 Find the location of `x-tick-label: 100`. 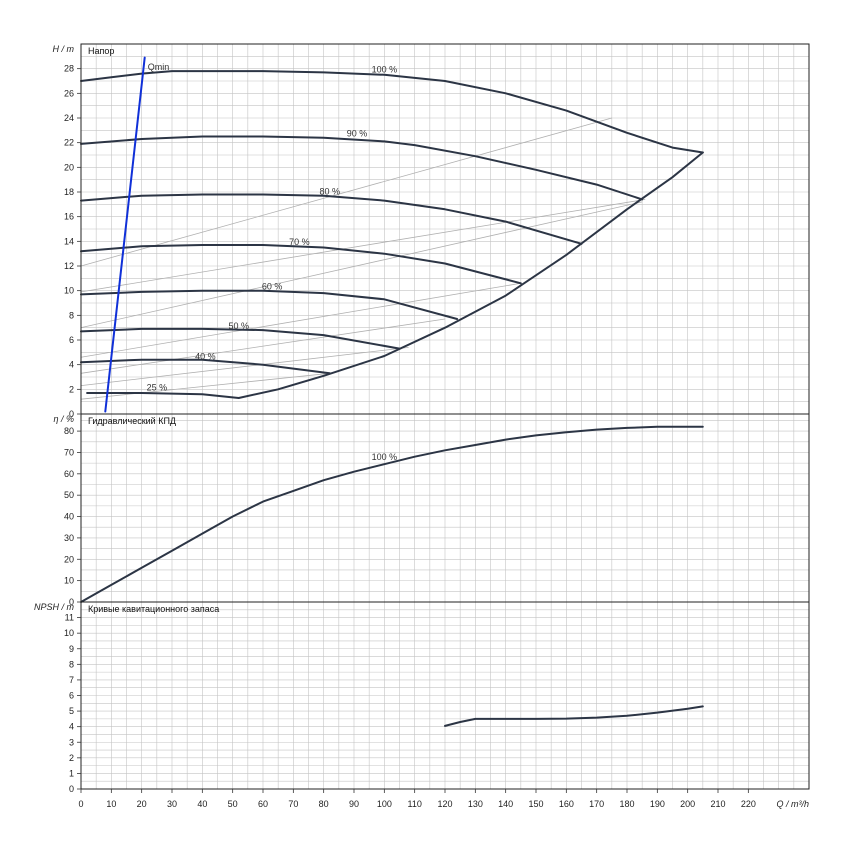

x-tick-label: 100 is located at coordinates (384, 804).